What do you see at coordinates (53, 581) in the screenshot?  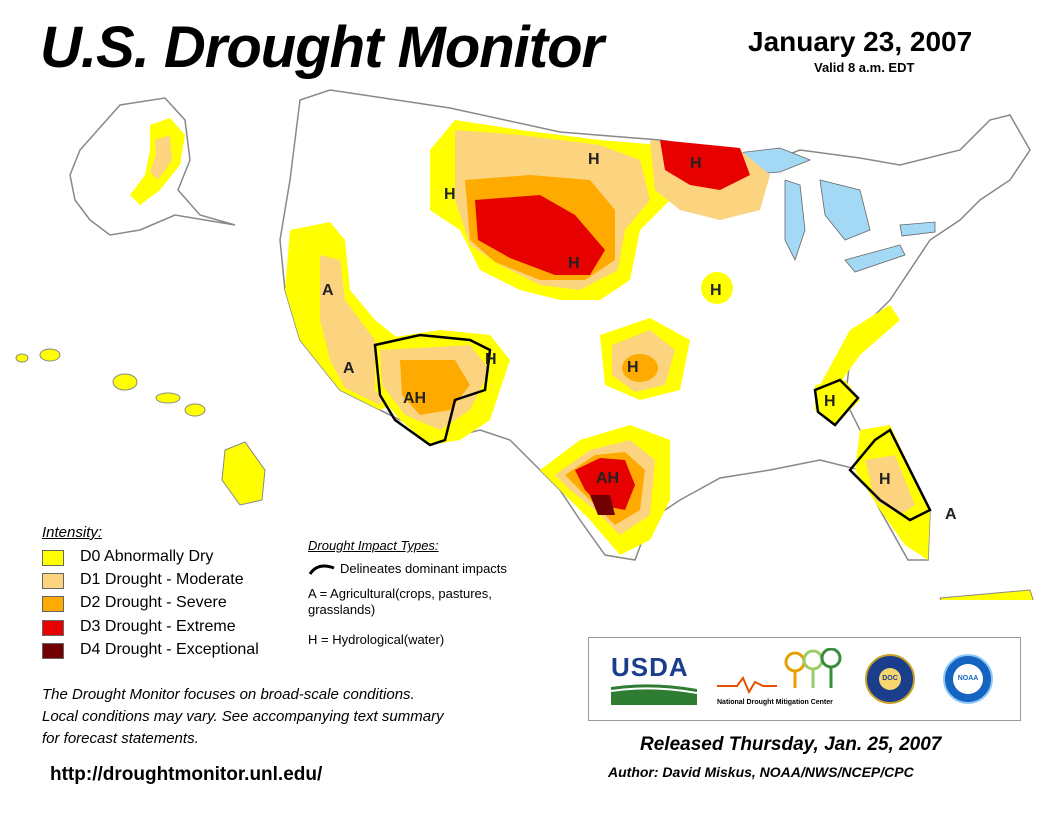 I see `swatch-d1` at bounding box center [53, 581].